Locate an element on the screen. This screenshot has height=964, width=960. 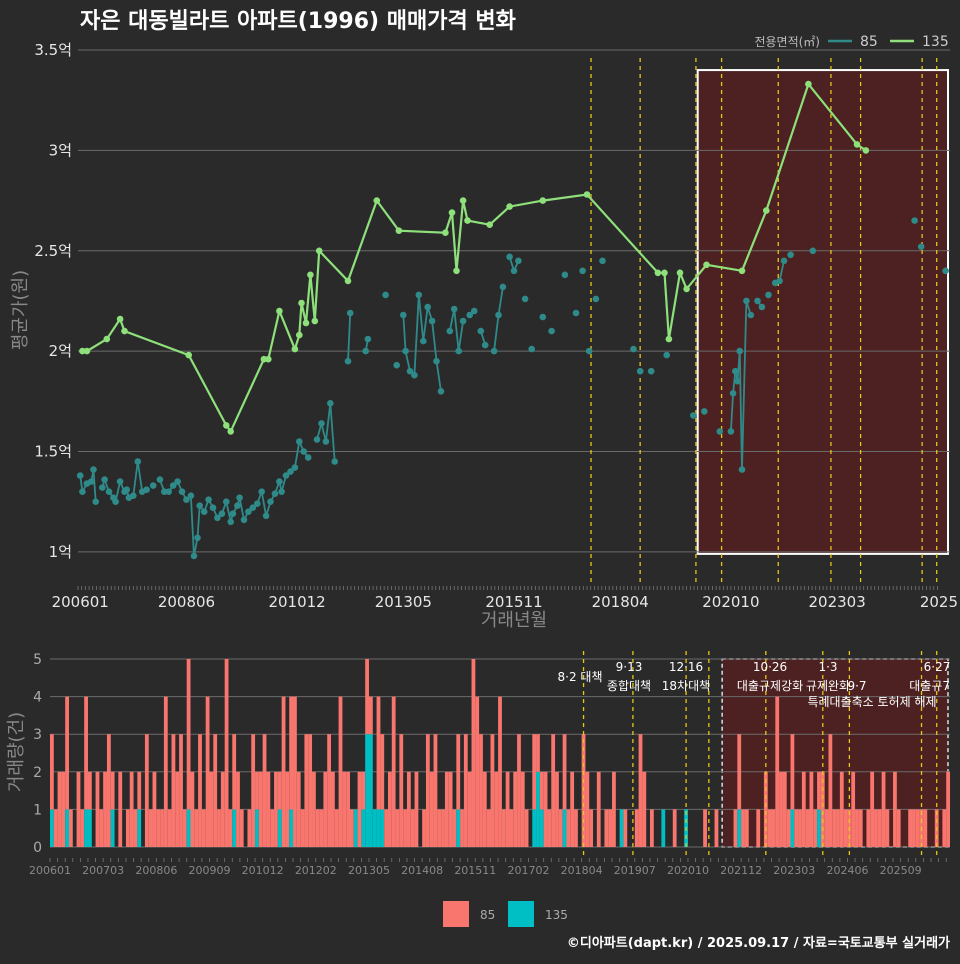
legend-bar-85-swatch is located at coordinates (456, 914).